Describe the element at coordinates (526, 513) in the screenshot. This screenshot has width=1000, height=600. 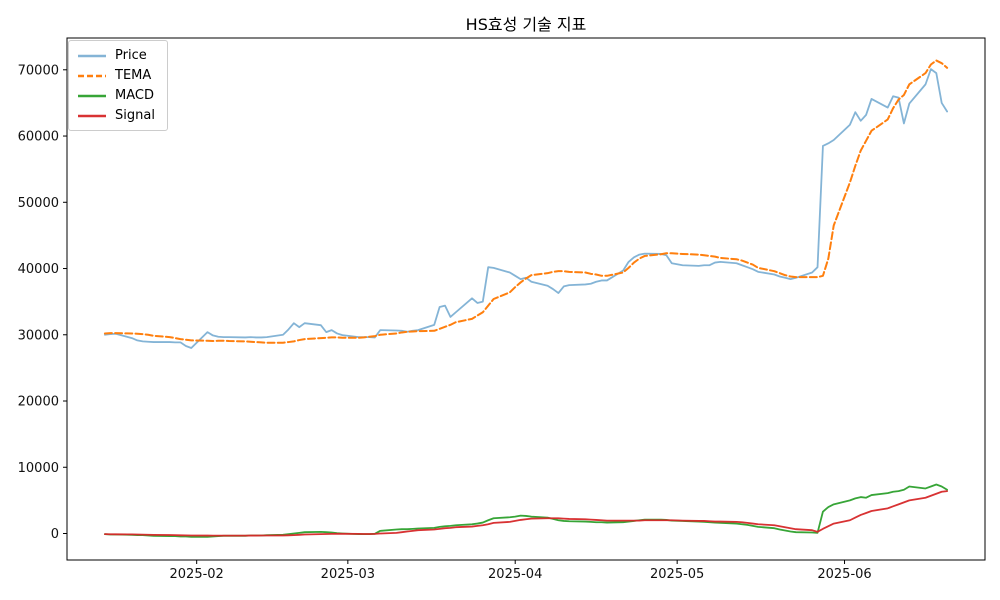
I see `series-line-signal` at that location.